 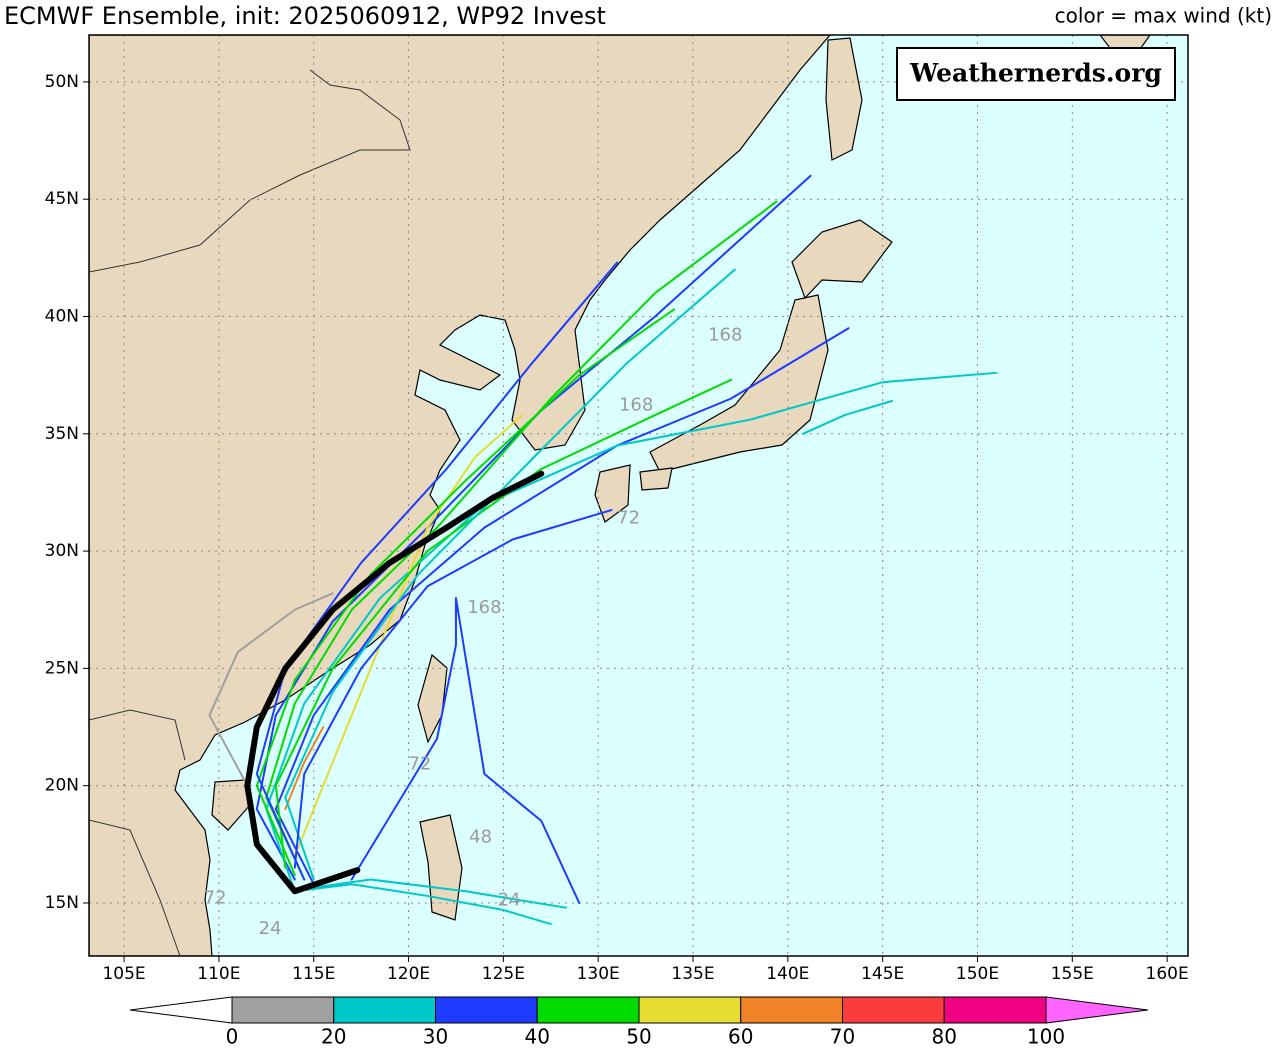 I want to click on y-tick-label: 30N, so click(x=62, y=551).